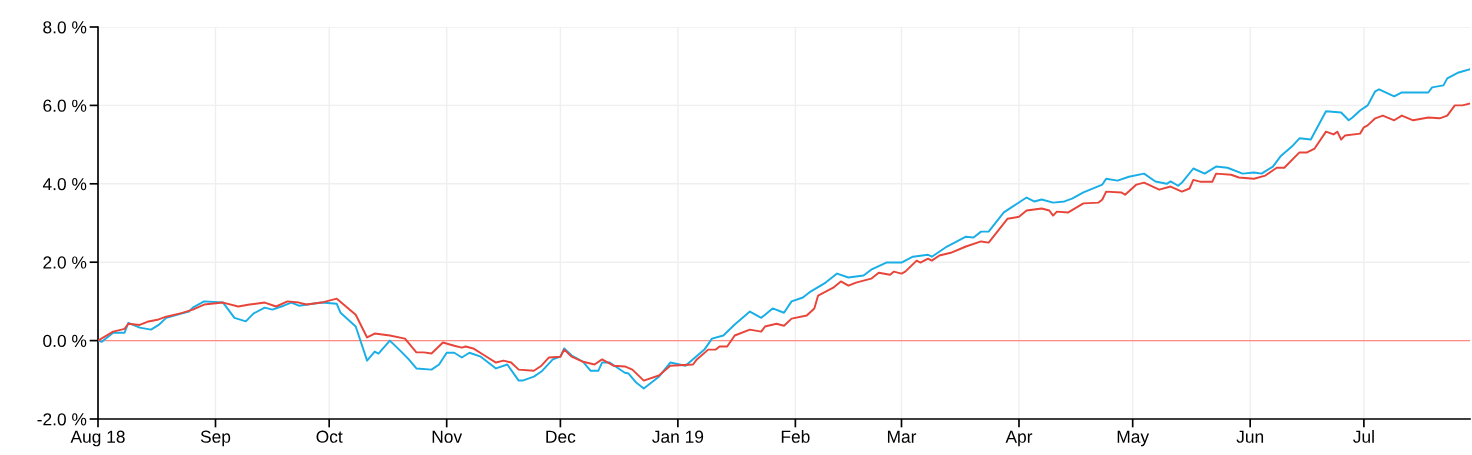 The width and height of the screenshot is (1472, 455). Describe the element at coordinates (97, 438) in the screenshot. I see `x-tick-label: Aug 18` at that location.